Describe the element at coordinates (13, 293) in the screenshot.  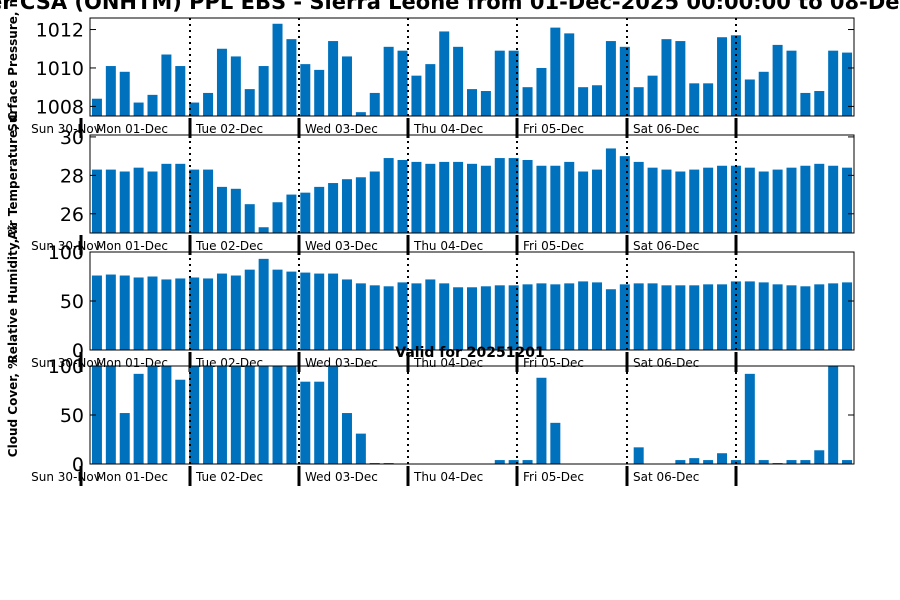
I see `humidity-ylabel: Relative Humidity, %` at that location.